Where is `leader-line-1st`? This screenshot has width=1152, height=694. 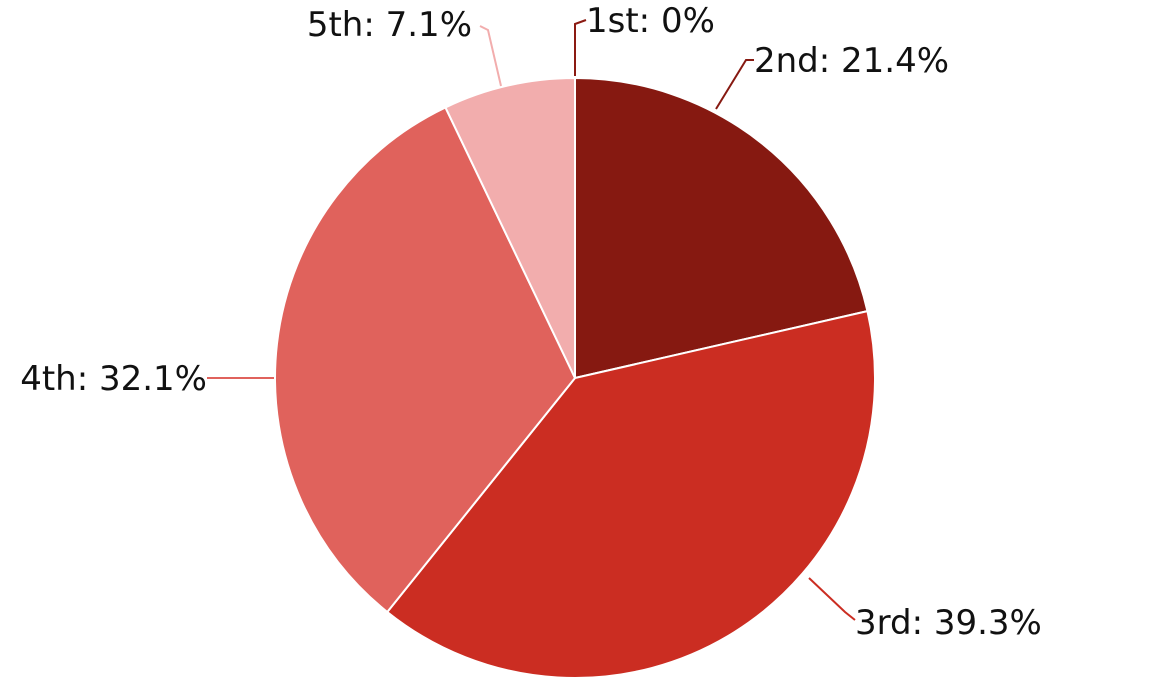
leader-line-1st is located at coordinates (580, 47).